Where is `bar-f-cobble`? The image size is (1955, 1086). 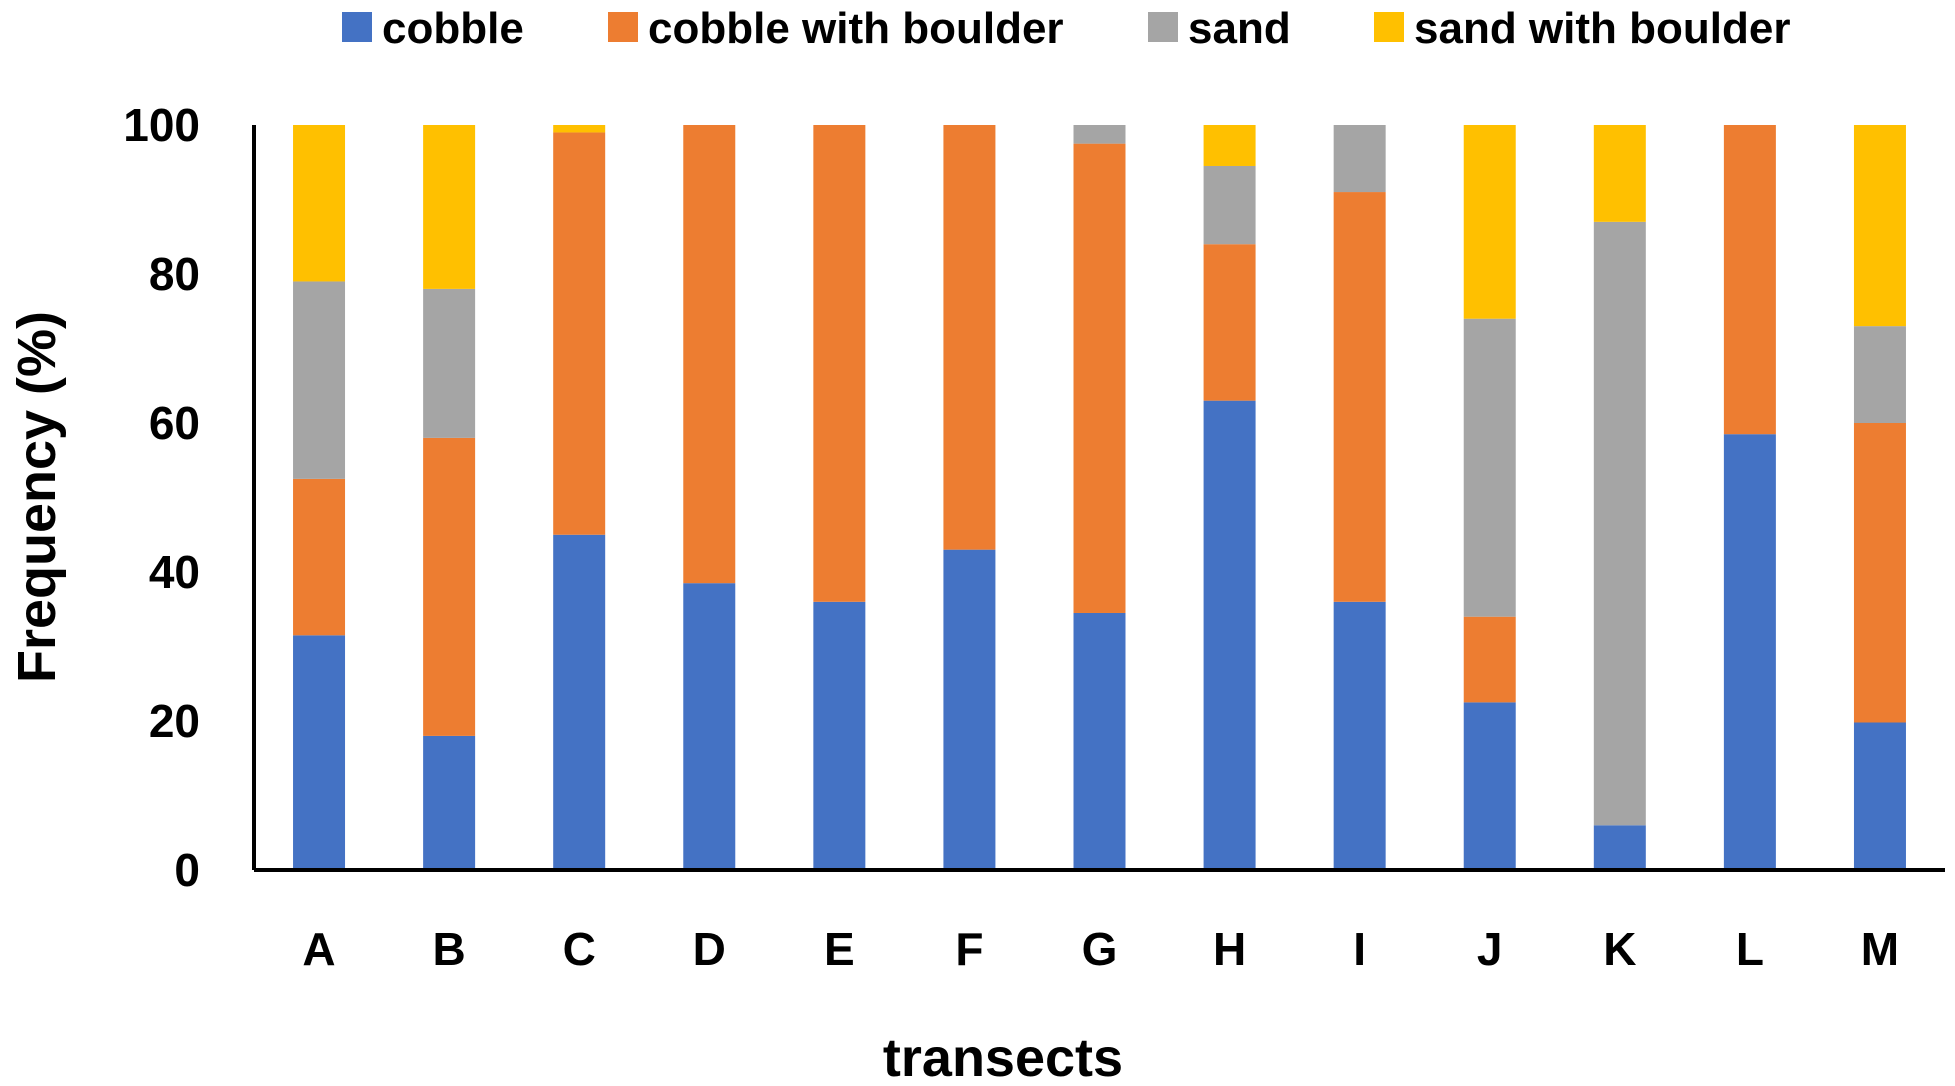 bar-f-cobble is located at coordinates (969, 709).